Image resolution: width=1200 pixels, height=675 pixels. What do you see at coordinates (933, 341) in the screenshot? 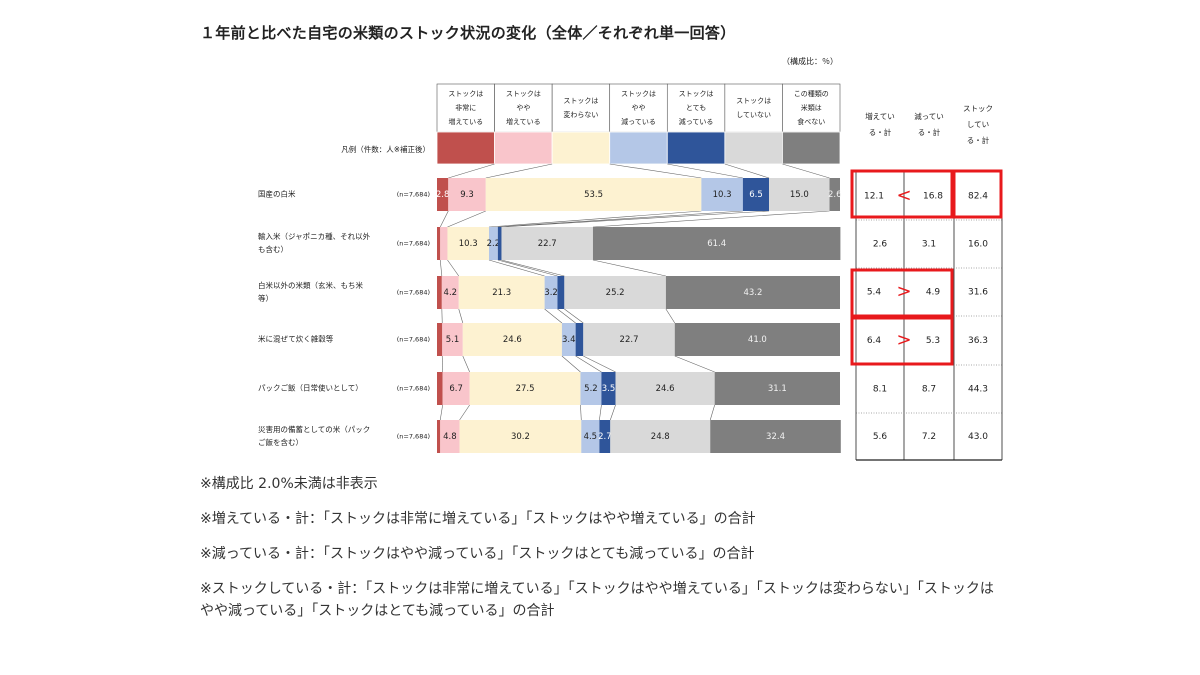
I see `summary-value: 5.3` at bounding box center [933, 341].